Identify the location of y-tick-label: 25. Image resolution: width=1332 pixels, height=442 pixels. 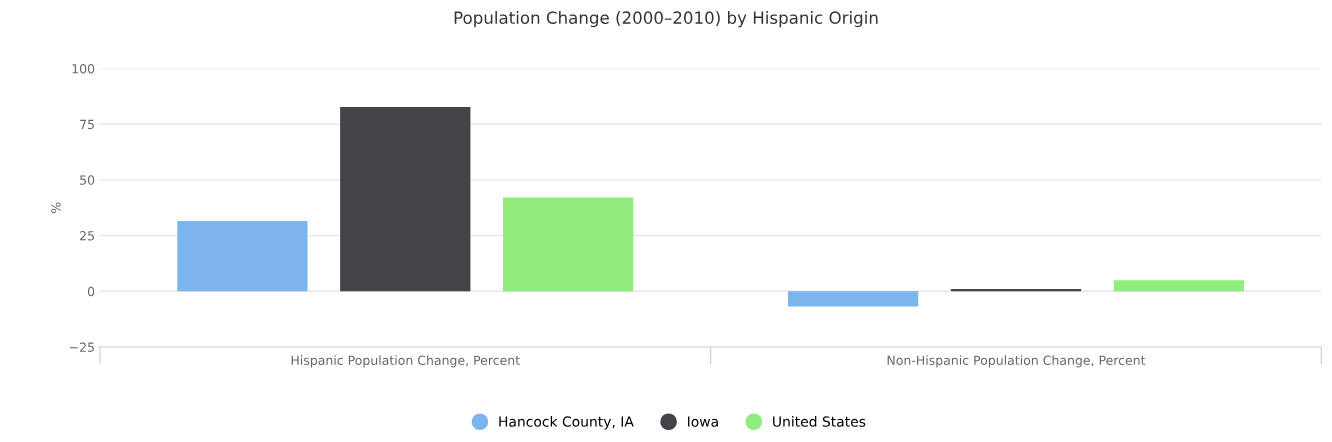
(87, 236).